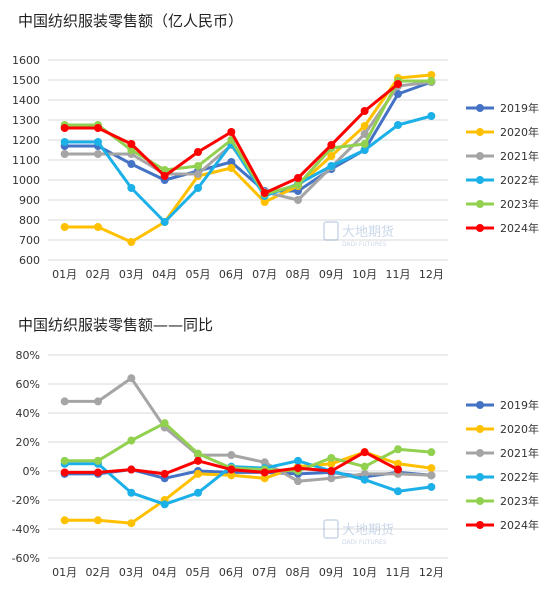  Describe the element at coordinates (26, 160) in the screenshot. I see `y-tick-label: 1100` at that location.